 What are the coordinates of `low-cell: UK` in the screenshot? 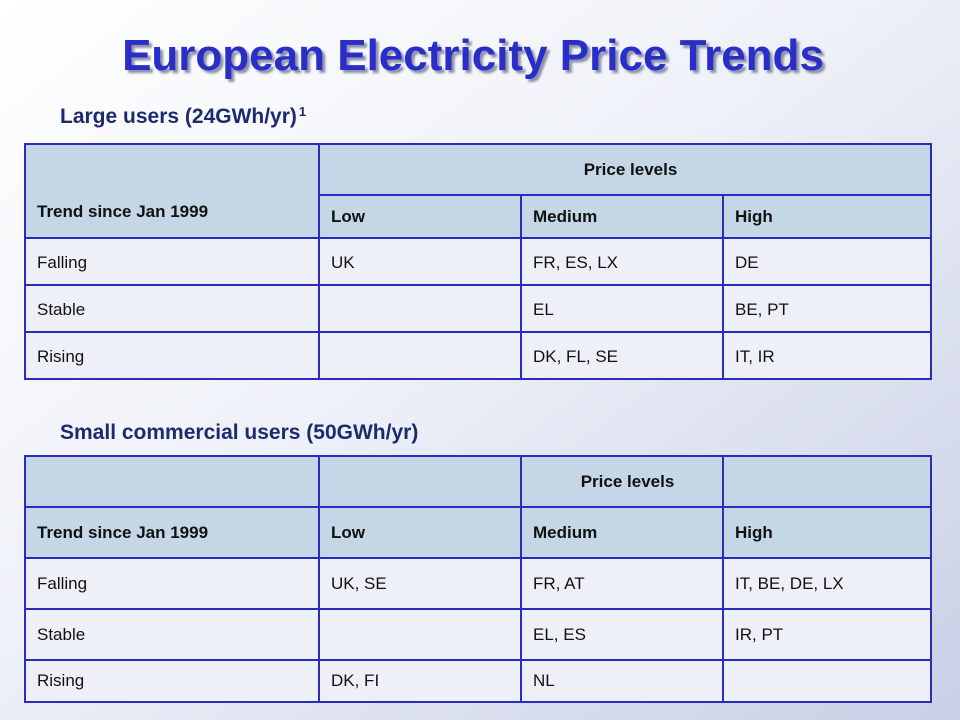 It's located at (420, 261).